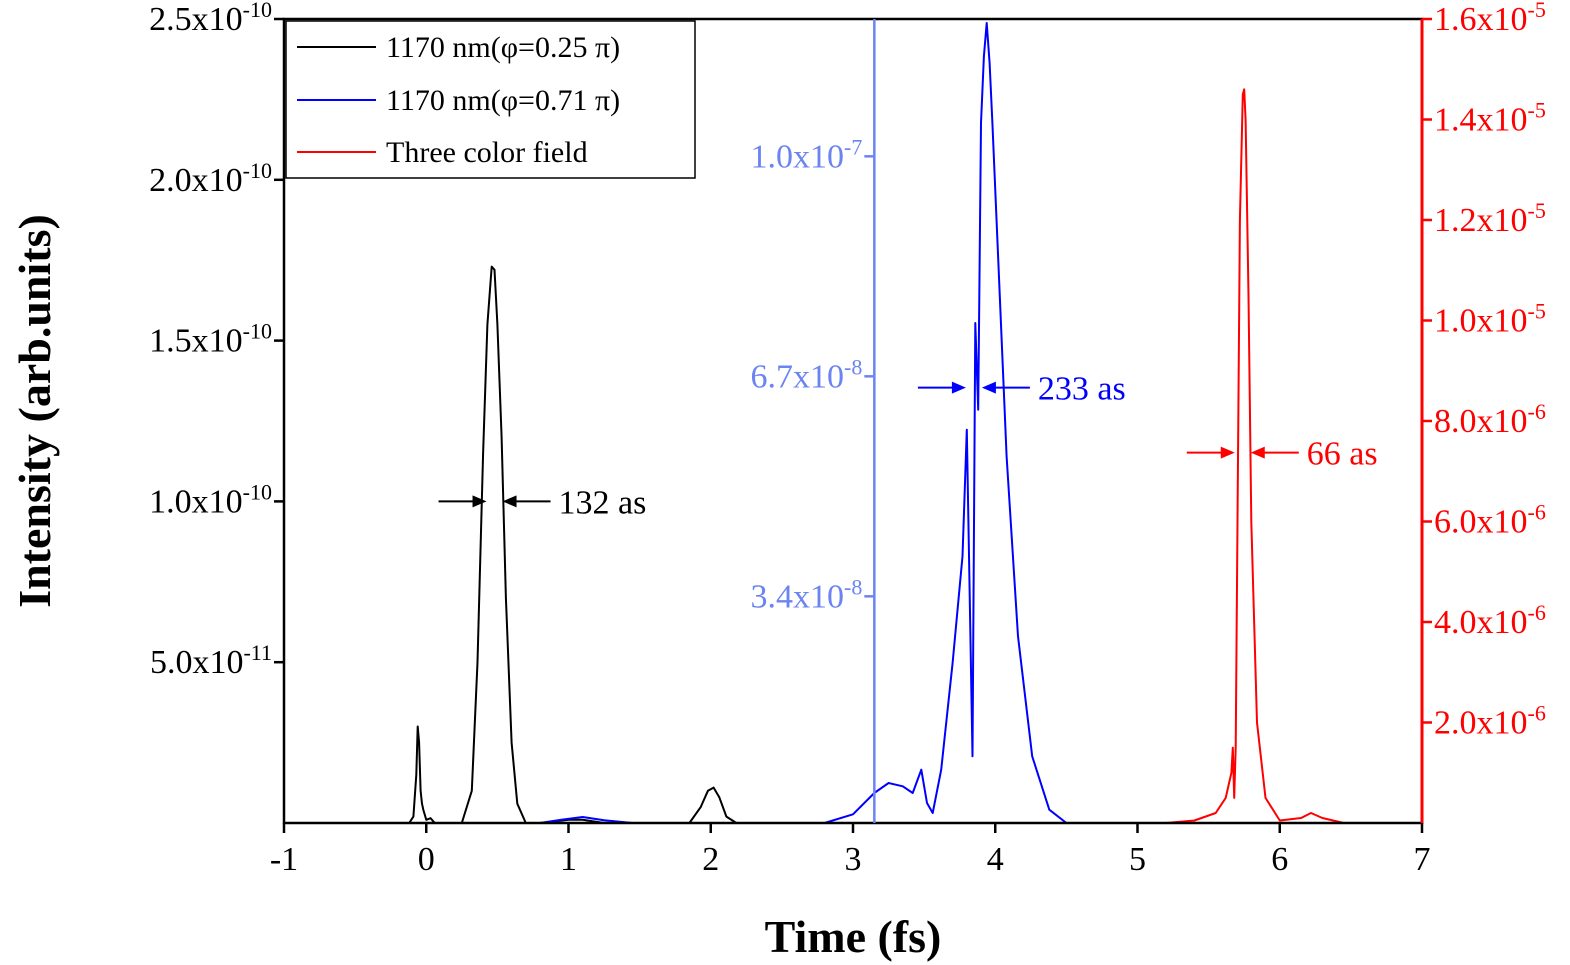 This screenshot has width=1570, height=965. What do you see at coordinates (1490, 721) in the screenshot?
I see `right-tick-label-0: 2.0x10⁻⁶` at bounding box center [1490, 721].